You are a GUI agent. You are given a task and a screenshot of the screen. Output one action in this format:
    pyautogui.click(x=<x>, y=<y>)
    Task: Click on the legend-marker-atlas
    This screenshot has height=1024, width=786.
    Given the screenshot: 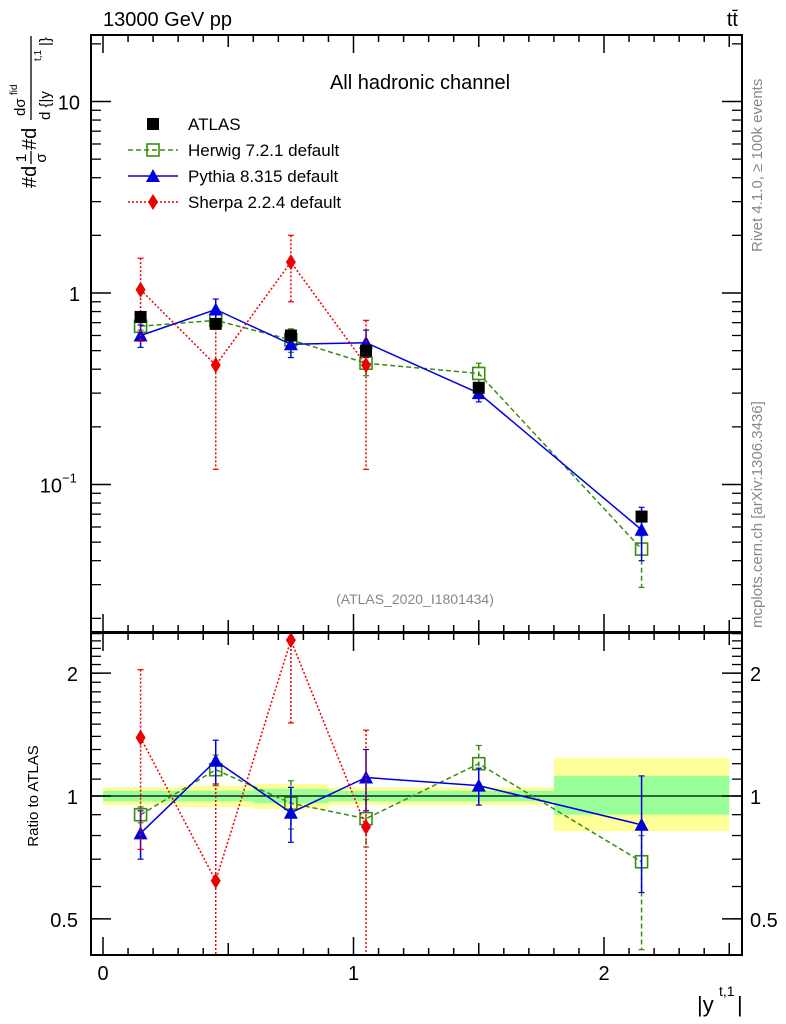 What is the action you would take?
    pyautogui.click(x=153, y=124)
    